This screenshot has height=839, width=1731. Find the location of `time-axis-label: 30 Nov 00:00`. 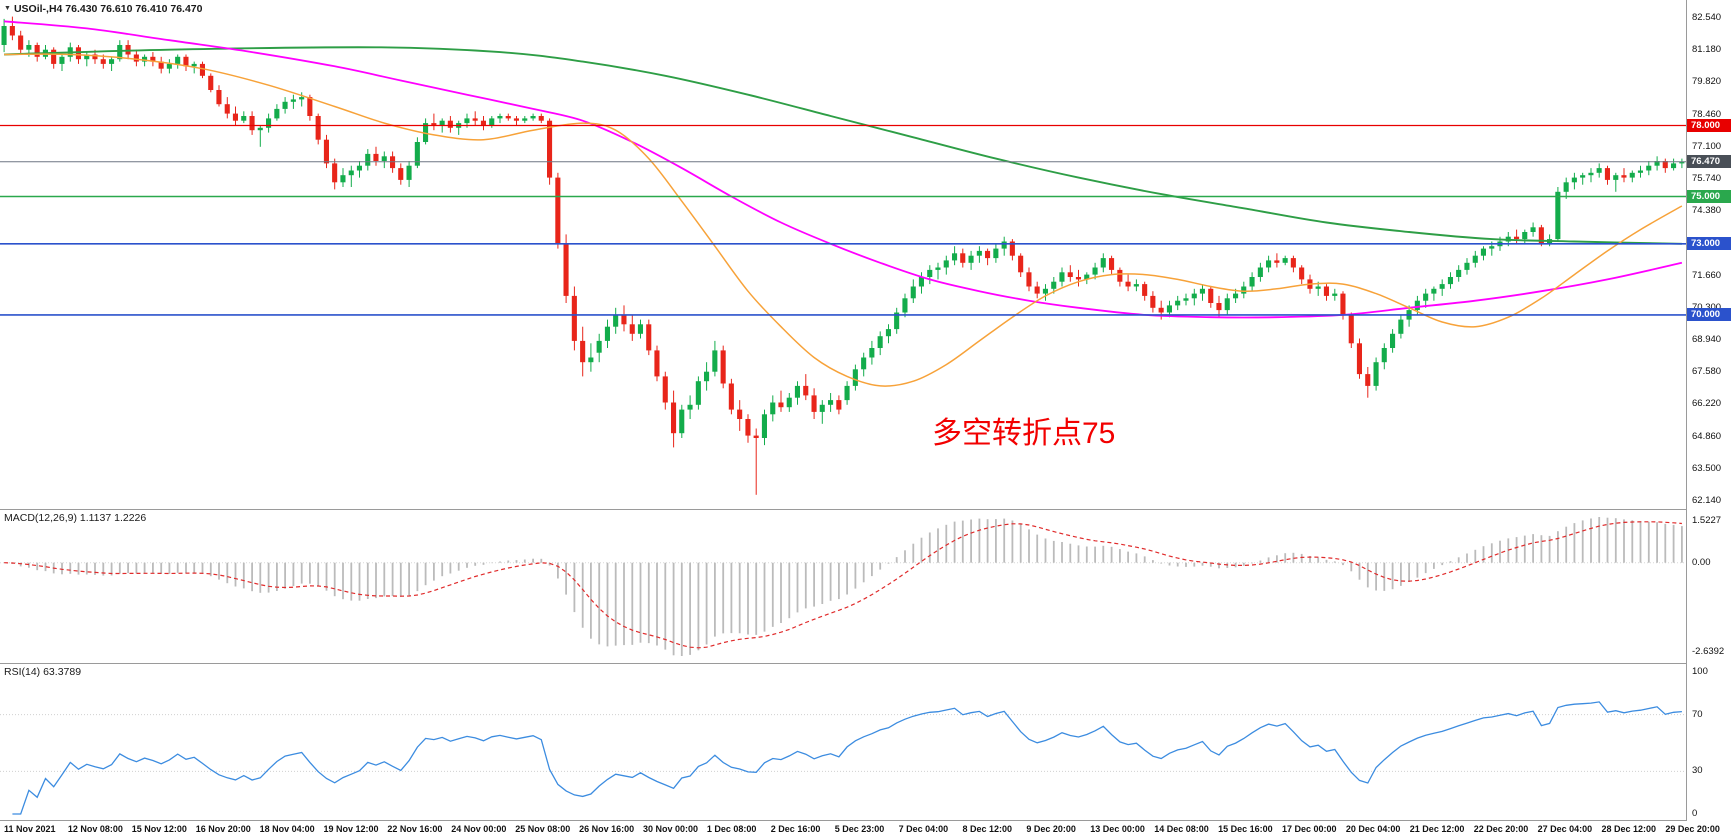

time-axis-label: 30 Nov 00:00 is located at coordinates (671, 829).